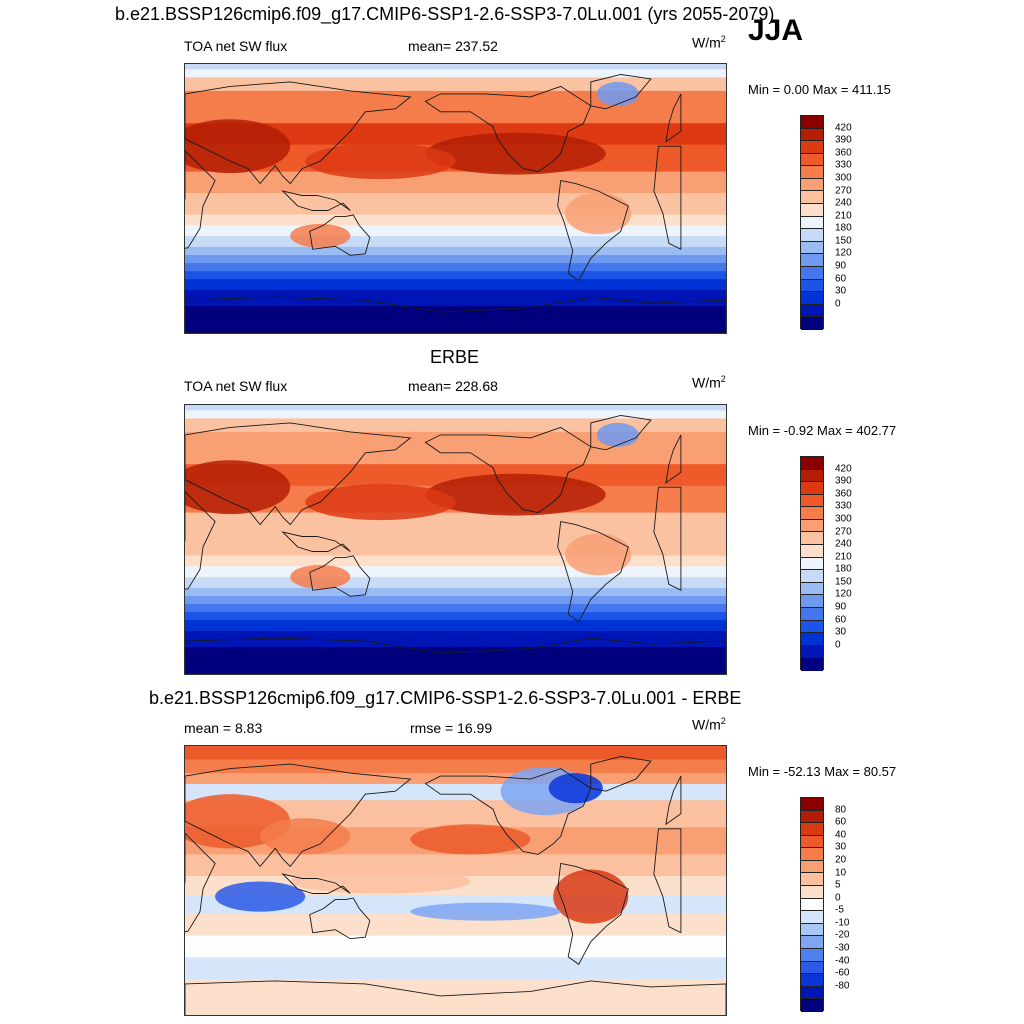 The height and width of the screenshot is (1024, 1024). Describe the element at coordinates (812, 904) in the screenshot. I see `panel3-colorbar` at that location.